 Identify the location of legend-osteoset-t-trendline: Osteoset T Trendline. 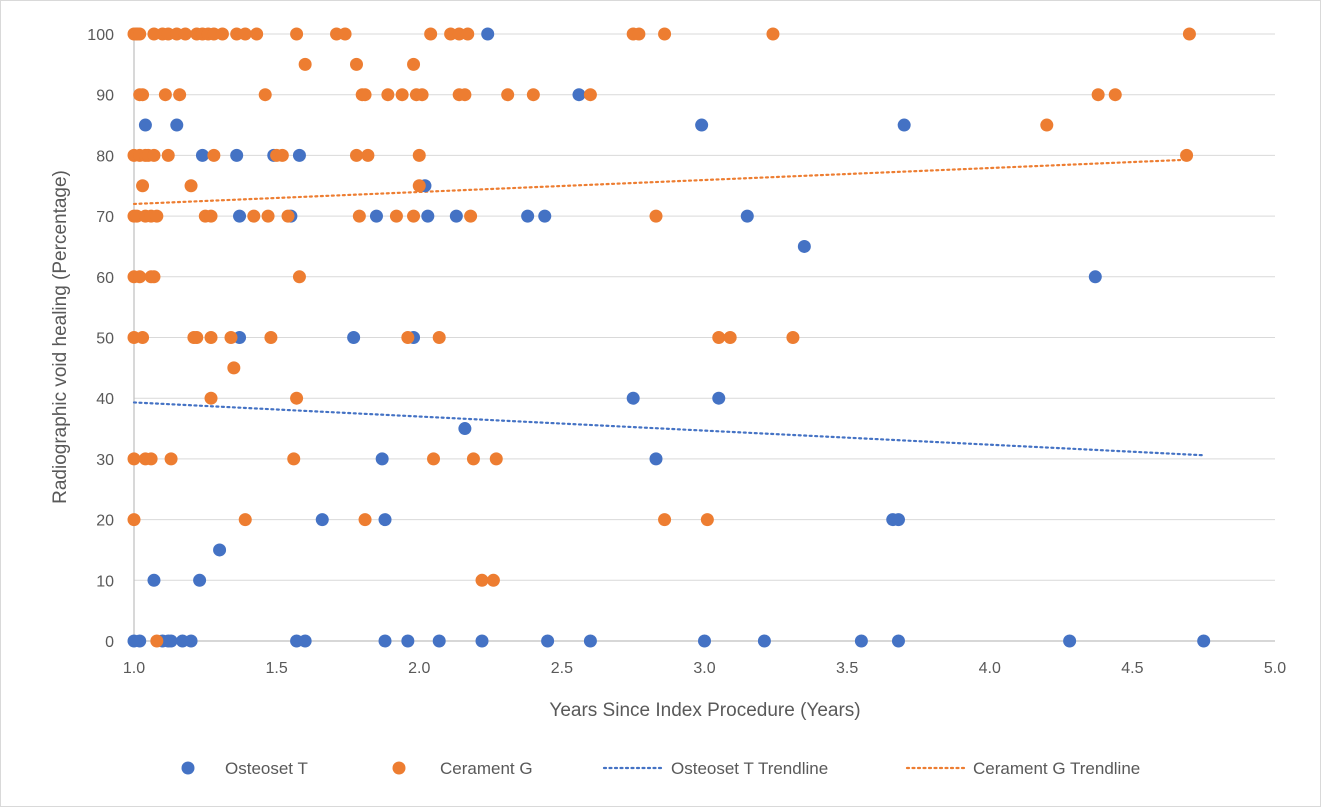
(715, 768).